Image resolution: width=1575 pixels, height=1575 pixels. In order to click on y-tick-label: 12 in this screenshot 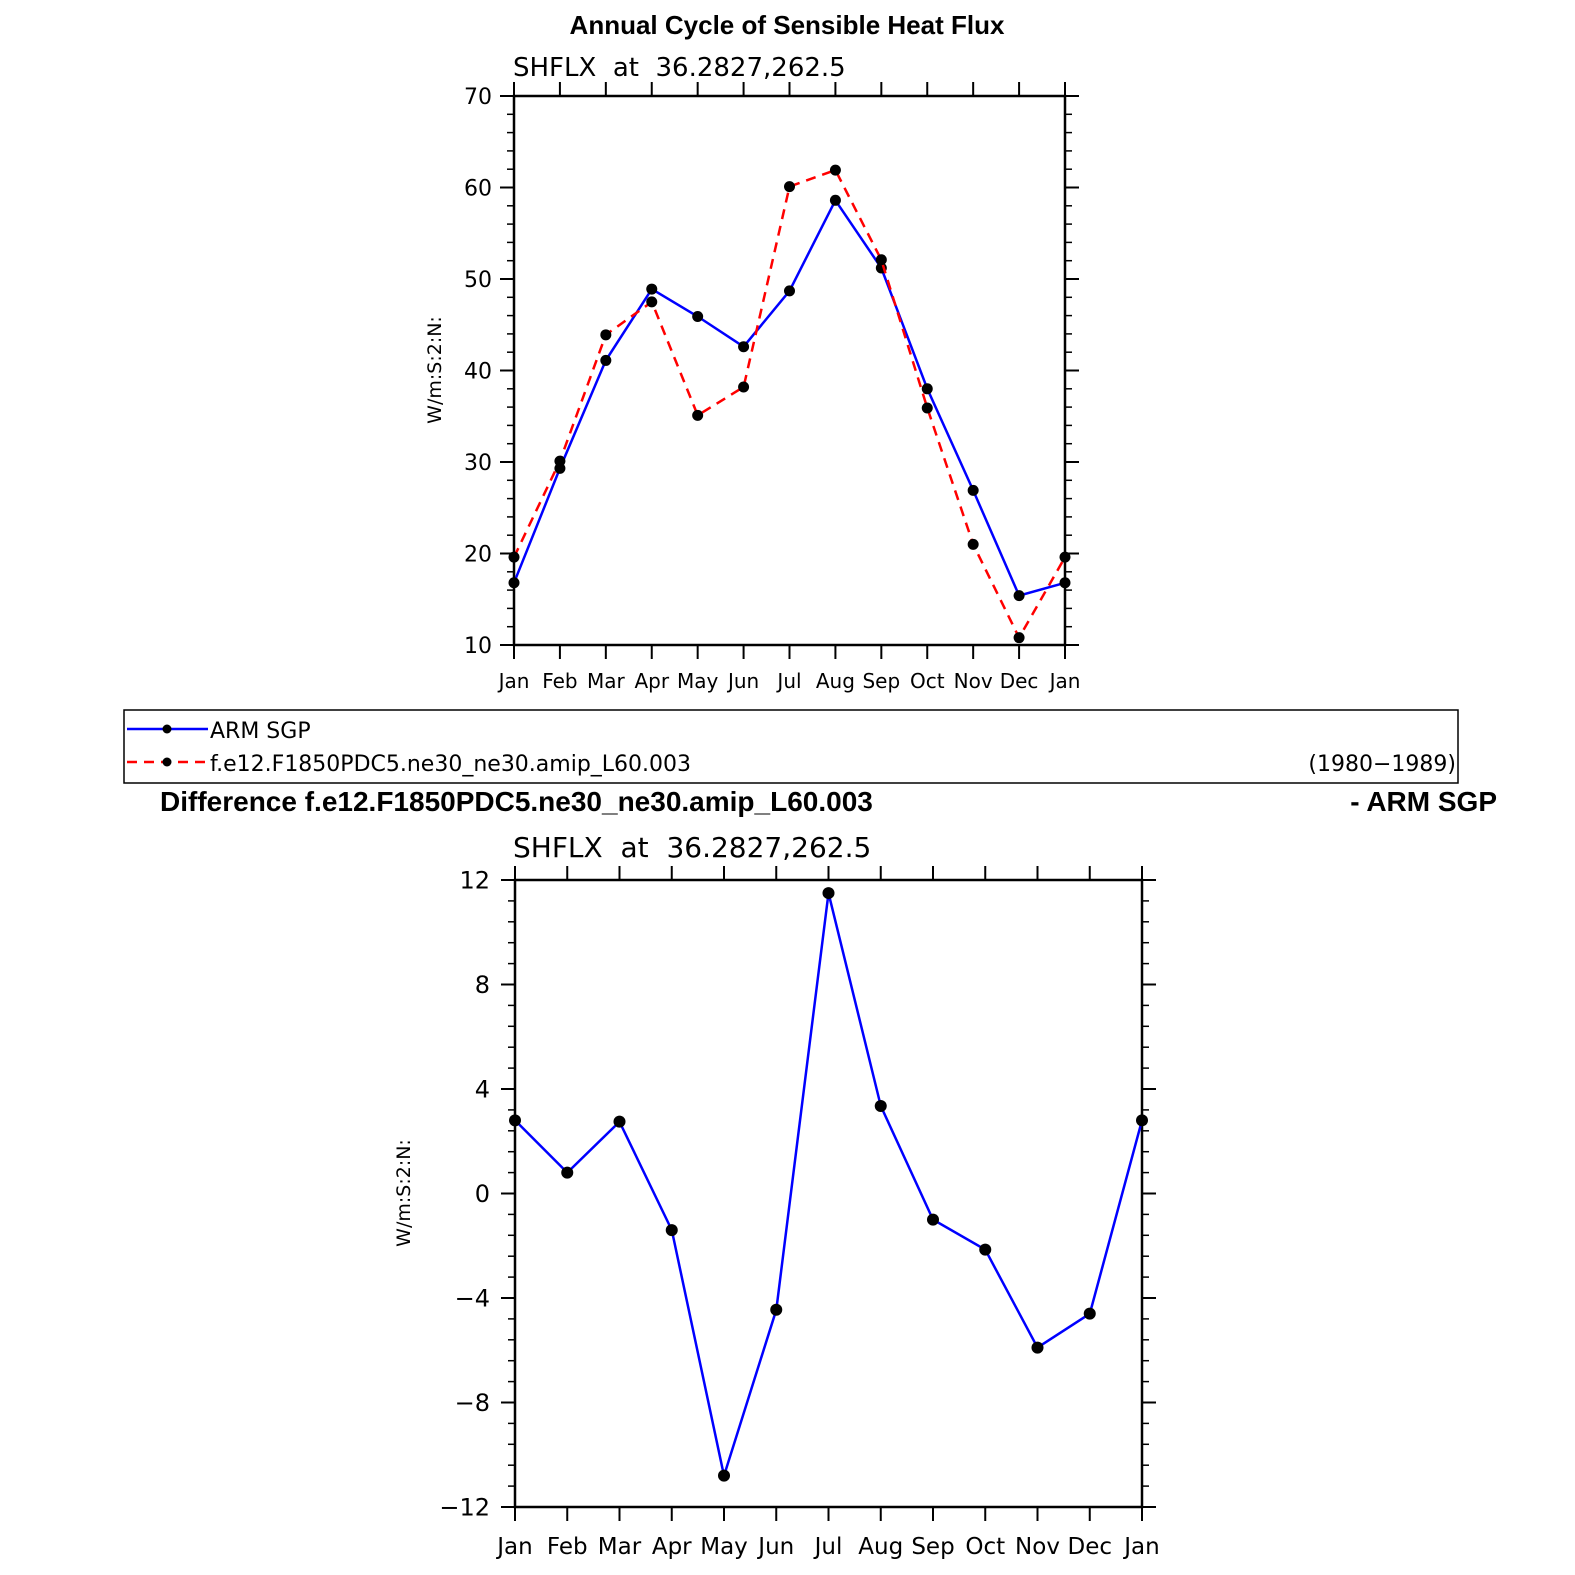, I will do `click(474, 881)`.